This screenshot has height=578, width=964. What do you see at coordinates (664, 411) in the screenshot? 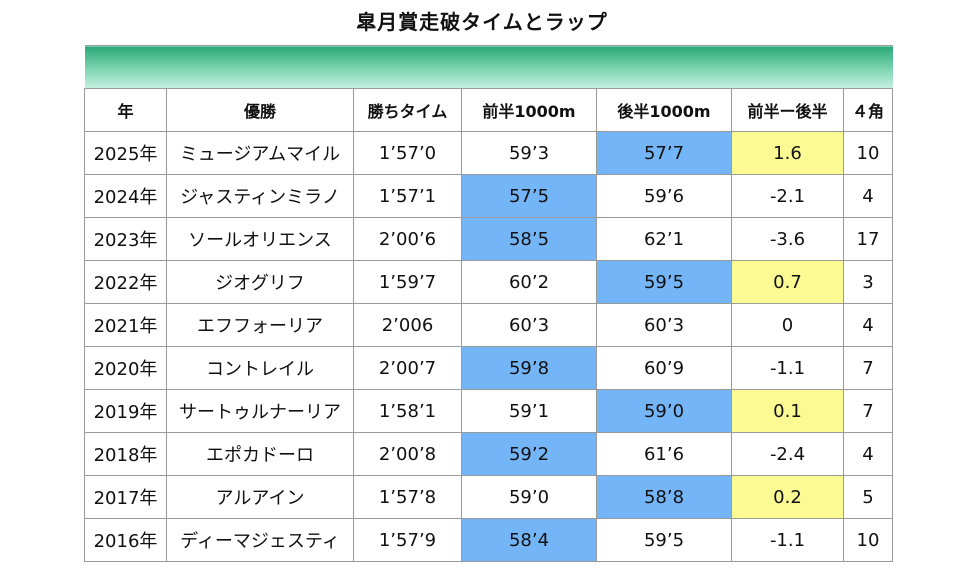
I see `second-half-cell: 59’0` at bounding box center [664, 411].